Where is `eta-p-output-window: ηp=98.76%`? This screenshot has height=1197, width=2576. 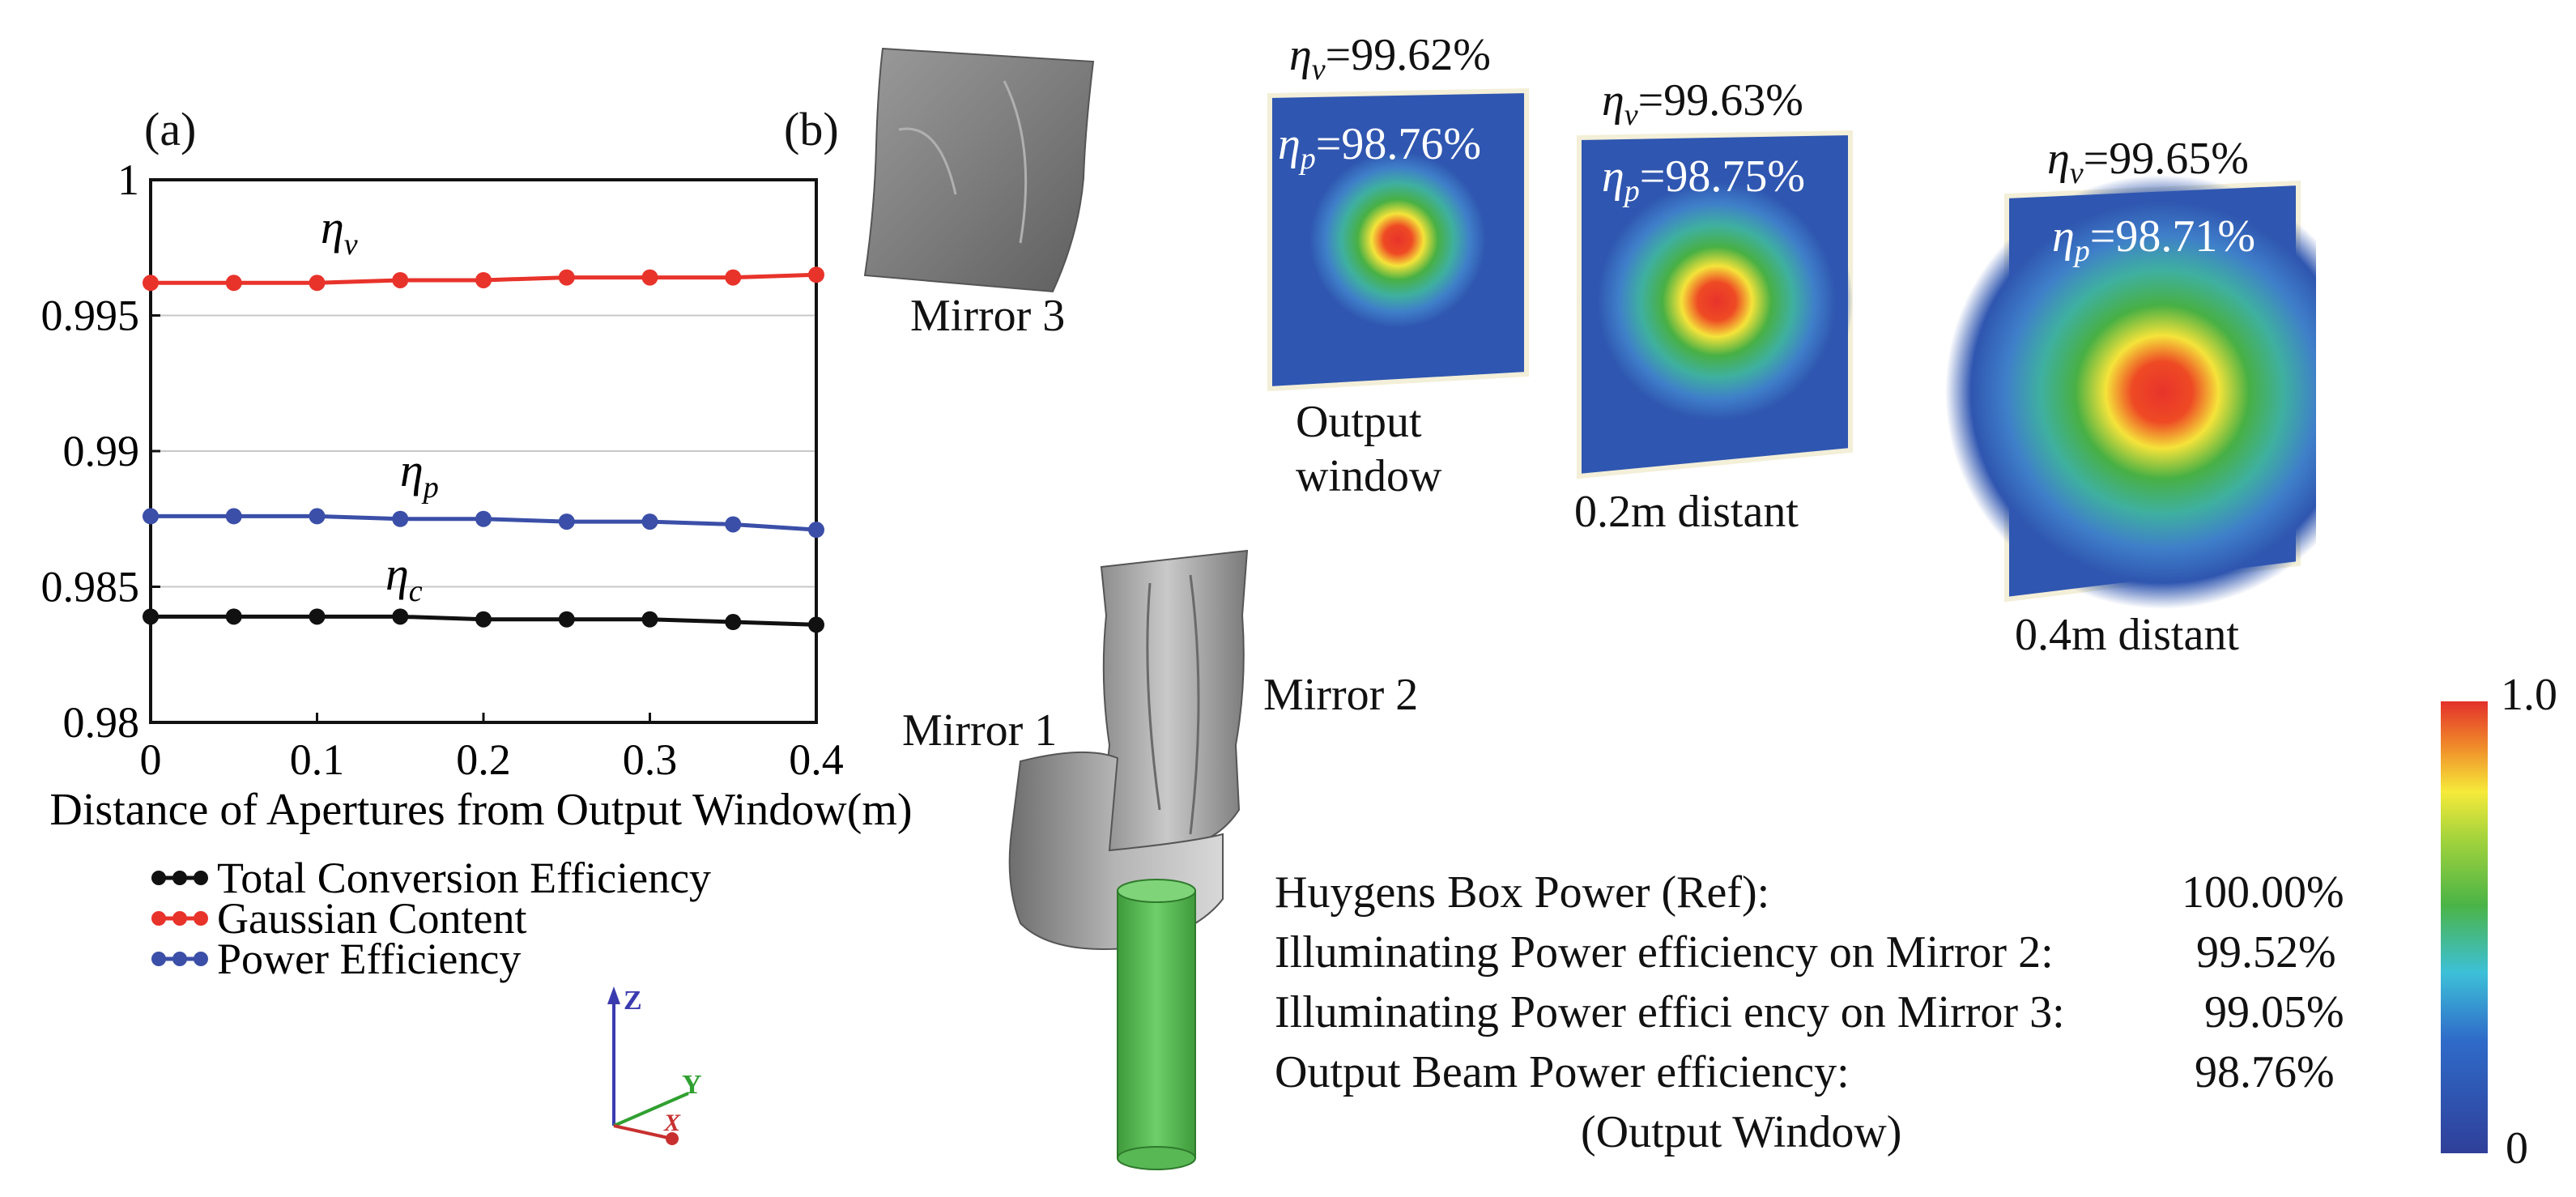 eta-p-output-window: ηp=98.76% is located at coordinates (1380, 147).